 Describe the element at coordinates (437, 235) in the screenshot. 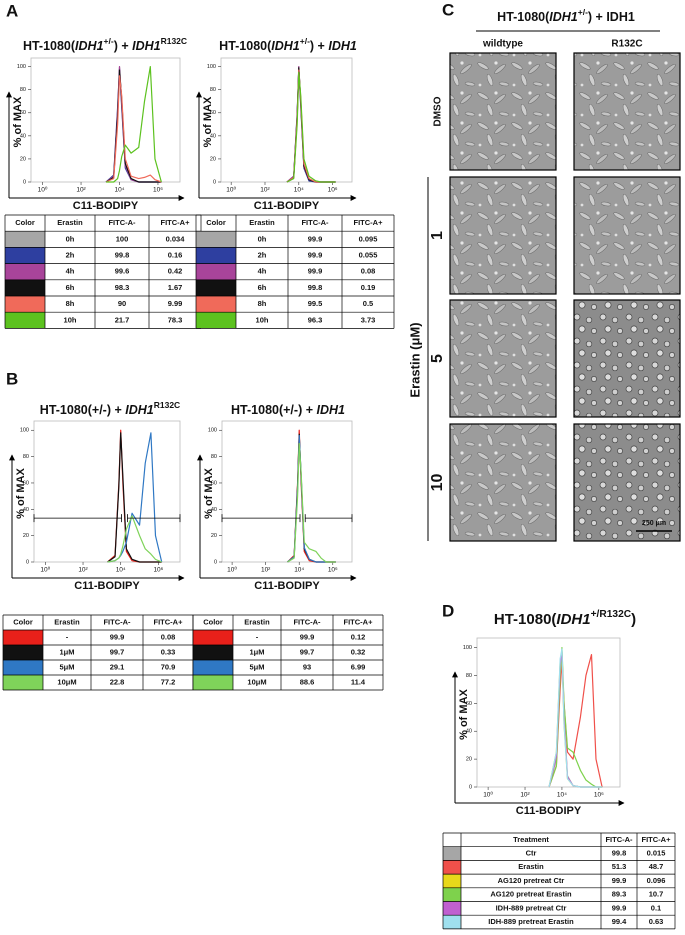

I see `row-label: 1` at that location.